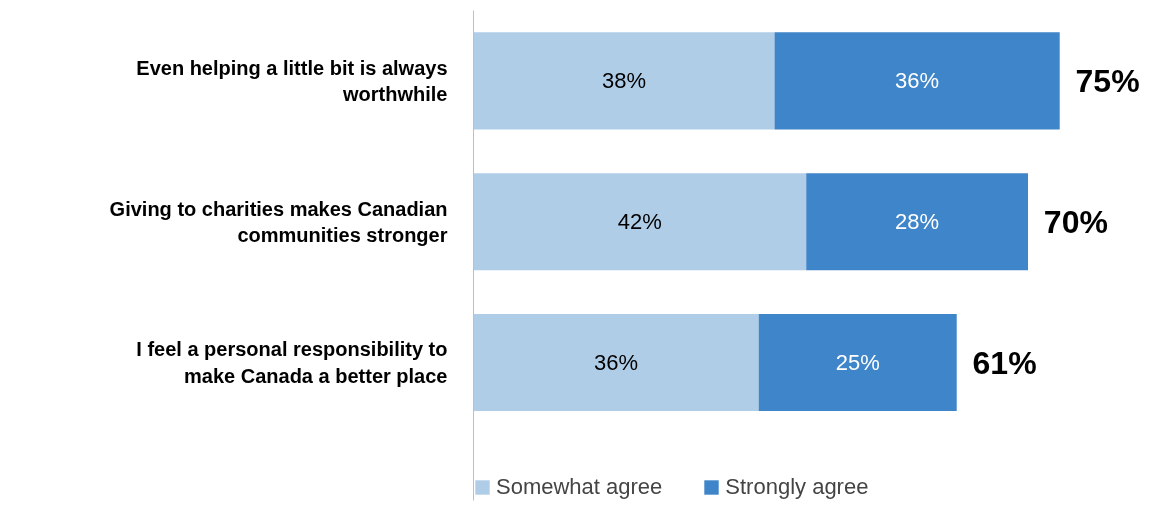 The image size is (1173, 508). I want to click on data-label: 38%, so click(624, 81).